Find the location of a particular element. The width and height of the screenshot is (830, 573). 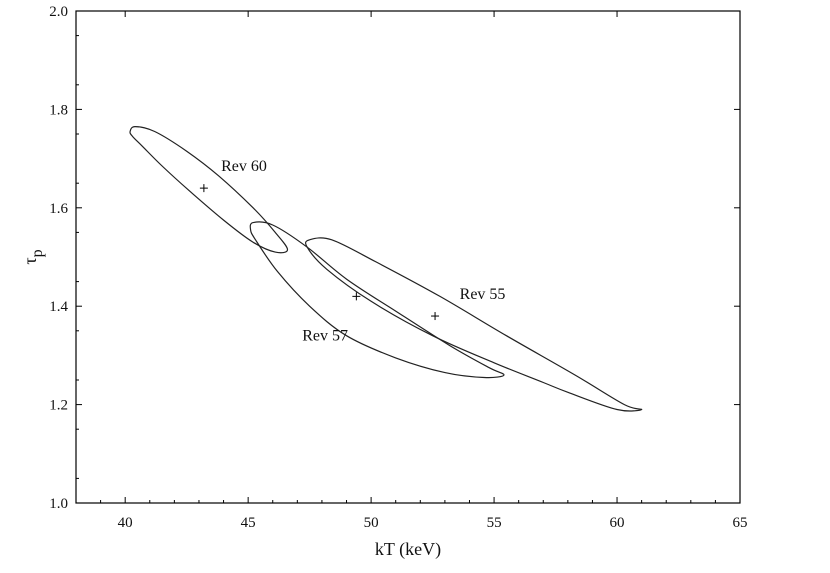

best-fit-markers is located at coordinates (319, 252).